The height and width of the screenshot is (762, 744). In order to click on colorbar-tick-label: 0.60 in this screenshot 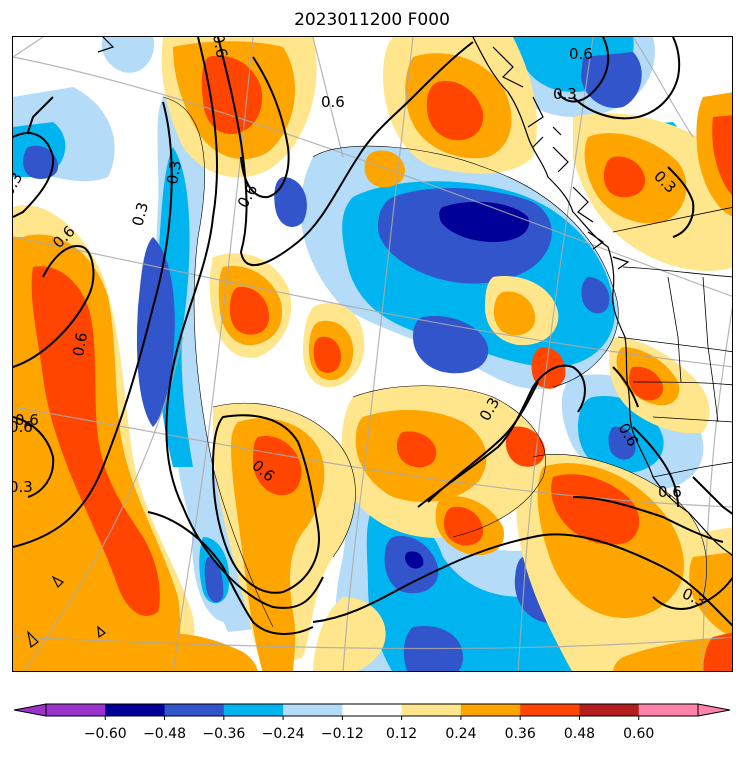, I will do `click(638, 734)`.